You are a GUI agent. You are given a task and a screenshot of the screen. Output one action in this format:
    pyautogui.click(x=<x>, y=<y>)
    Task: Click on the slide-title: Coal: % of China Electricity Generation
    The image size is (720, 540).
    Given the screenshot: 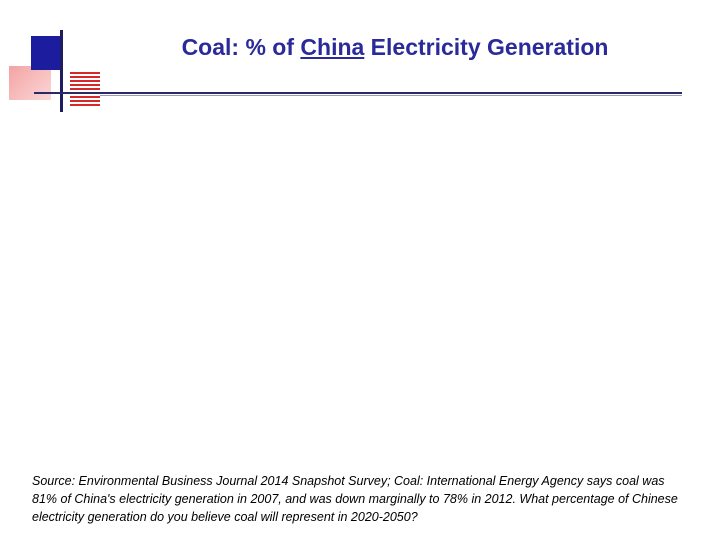 What is the action you would take?
    pyautogui.click(x=395, y=47)
    